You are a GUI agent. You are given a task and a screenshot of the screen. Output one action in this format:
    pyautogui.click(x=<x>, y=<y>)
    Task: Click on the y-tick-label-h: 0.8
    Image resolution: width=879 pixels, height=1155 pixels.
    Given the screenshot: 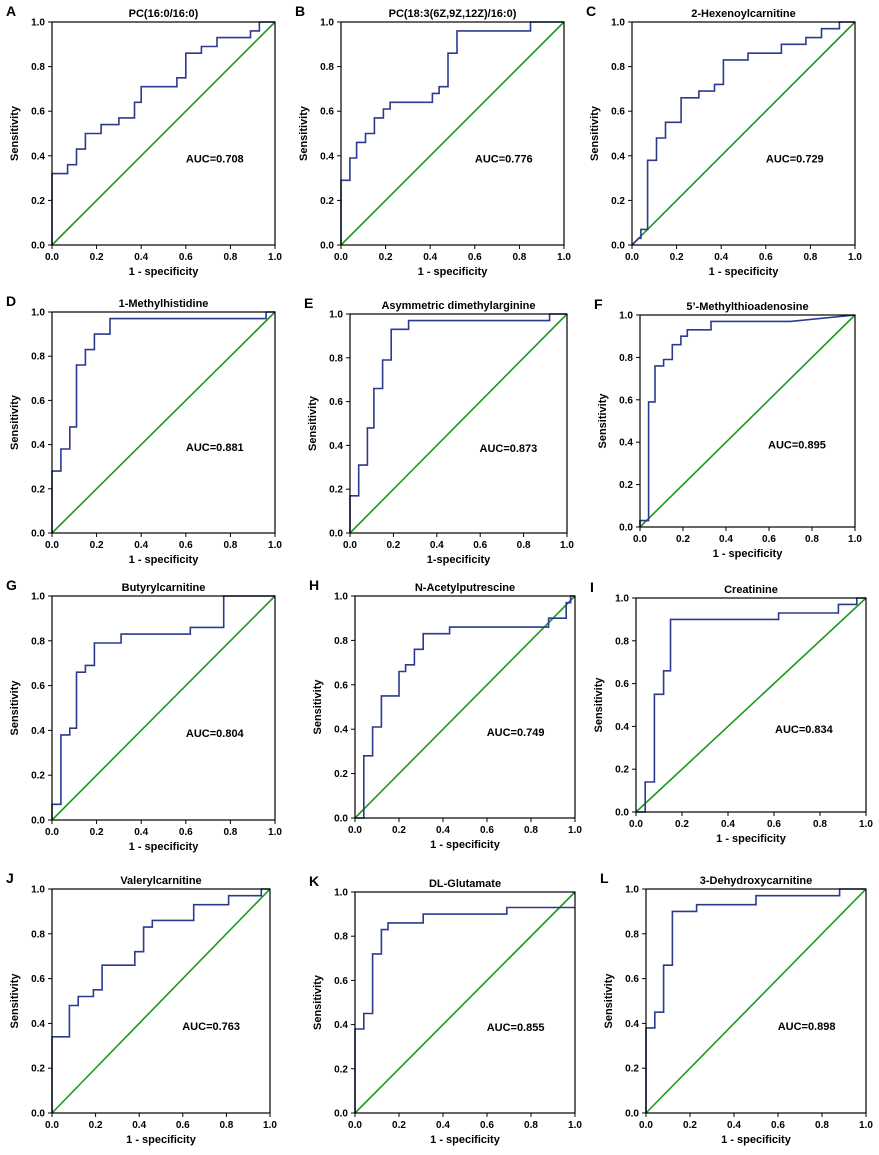 What is the action you would take?
    pyautogui.click(x=341, y=641)
    